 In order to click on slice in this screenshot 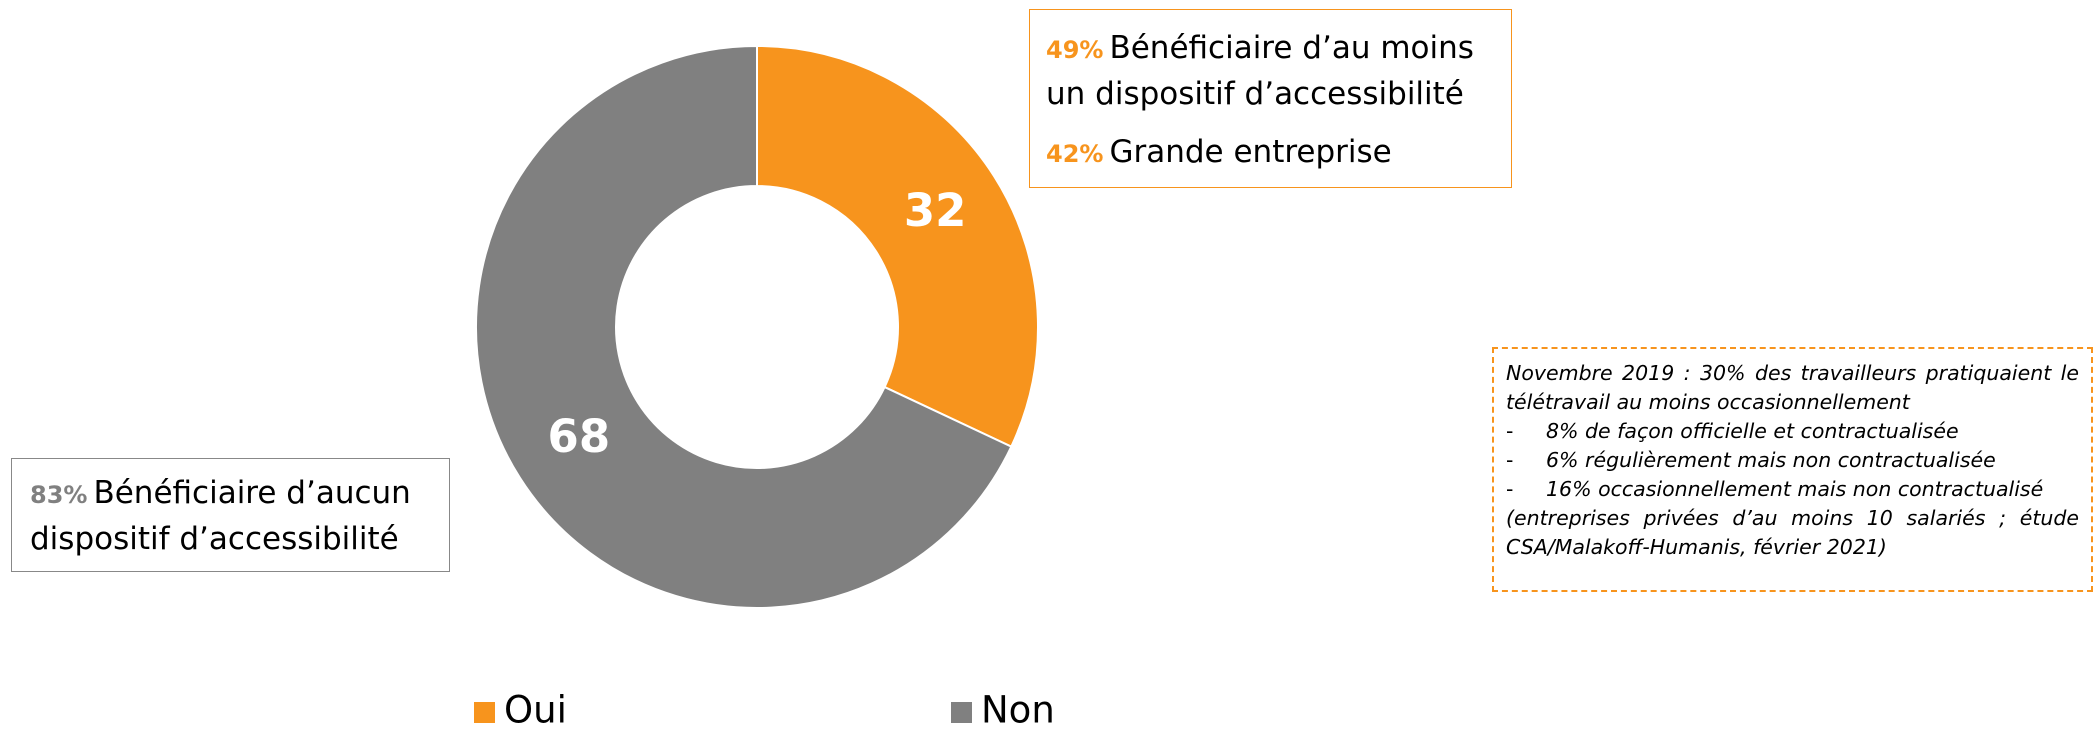, I will do `click(898, 246)`.